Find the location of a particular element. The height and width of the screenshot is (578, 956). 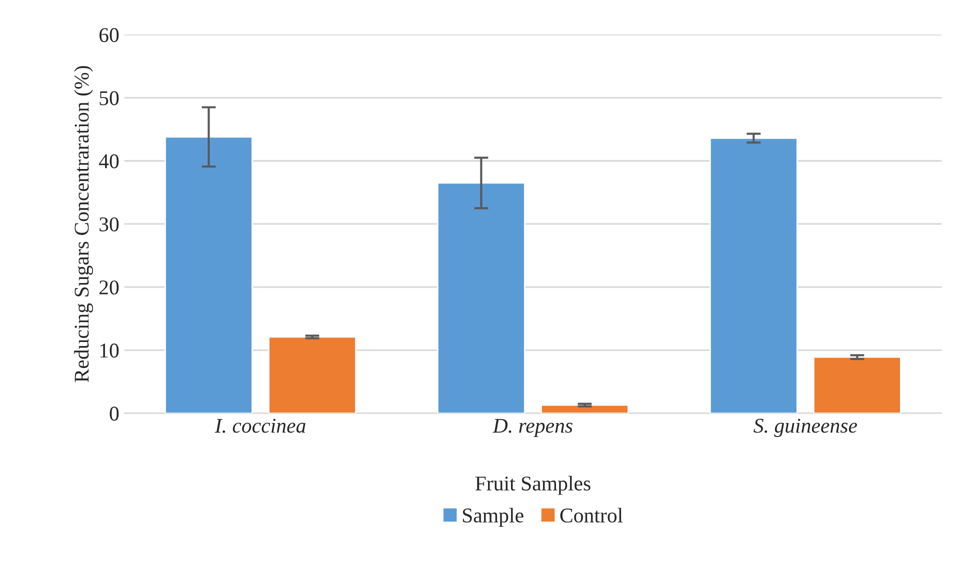

x-axis-title: Fruit Samples is located at coordinates (532, 485).